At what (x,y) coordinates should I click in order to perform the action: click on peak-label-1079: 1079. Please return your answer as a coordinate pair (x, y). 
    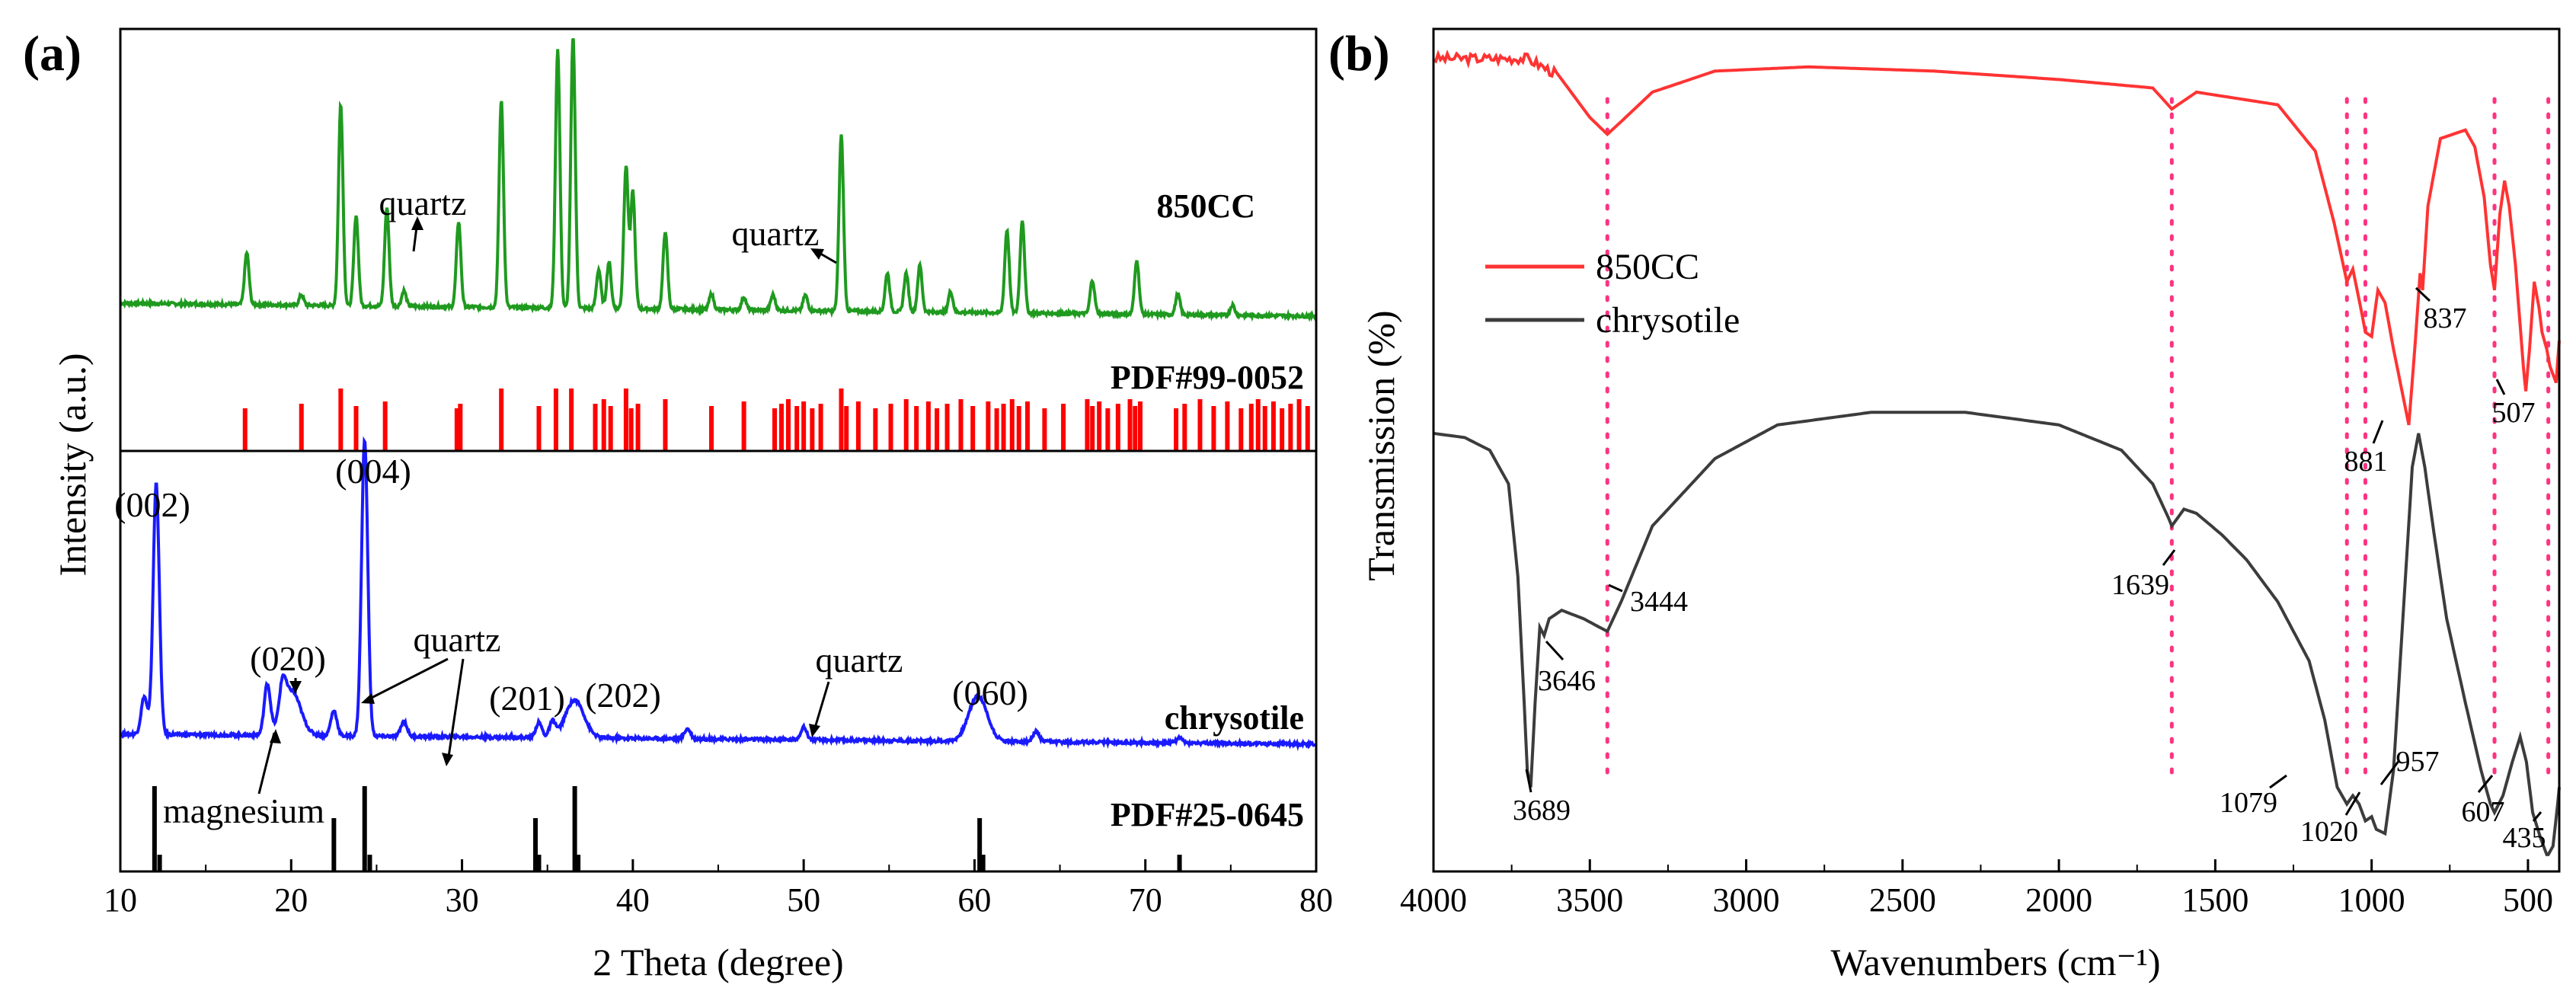
    Looking at the image, I should click on (2248, 803).